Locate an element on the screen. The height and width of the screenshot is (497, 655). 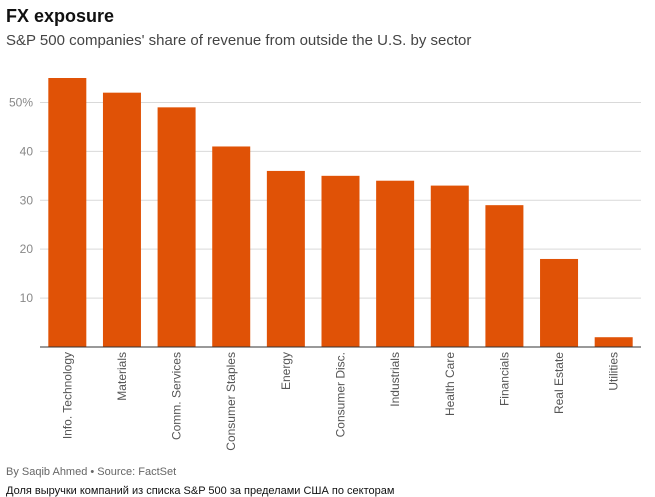
bar-utilities is located at coordinates (613, 342).